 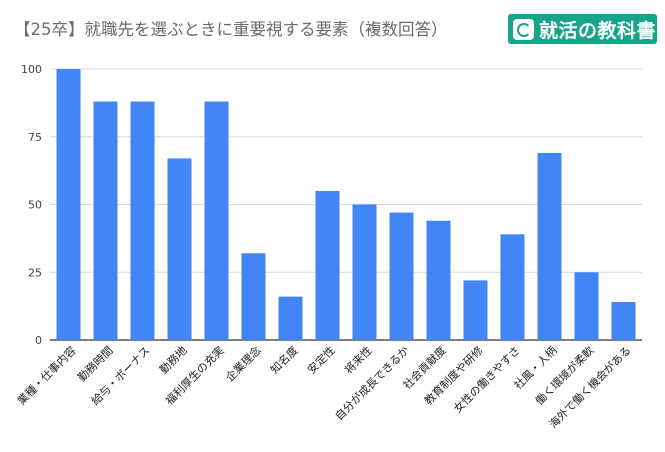 What do you see at coordinates (172, 359) in the screenshot?
I see `x-tick-label: 勤務地` at bounding box center [172, 359].